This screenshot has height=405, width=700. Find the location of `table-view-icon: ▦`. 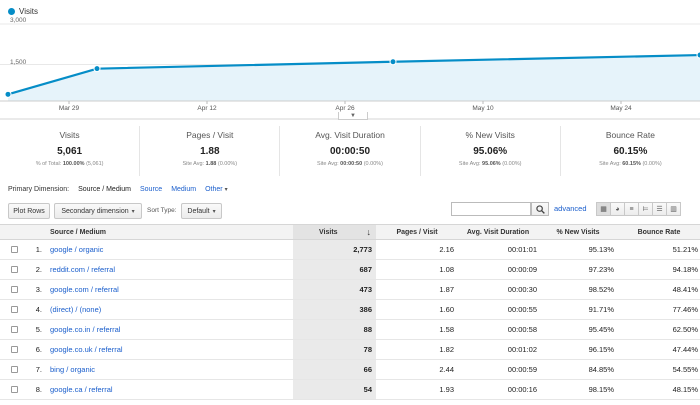

table-view-icon: ▦ is located at coordinates (603, 209).